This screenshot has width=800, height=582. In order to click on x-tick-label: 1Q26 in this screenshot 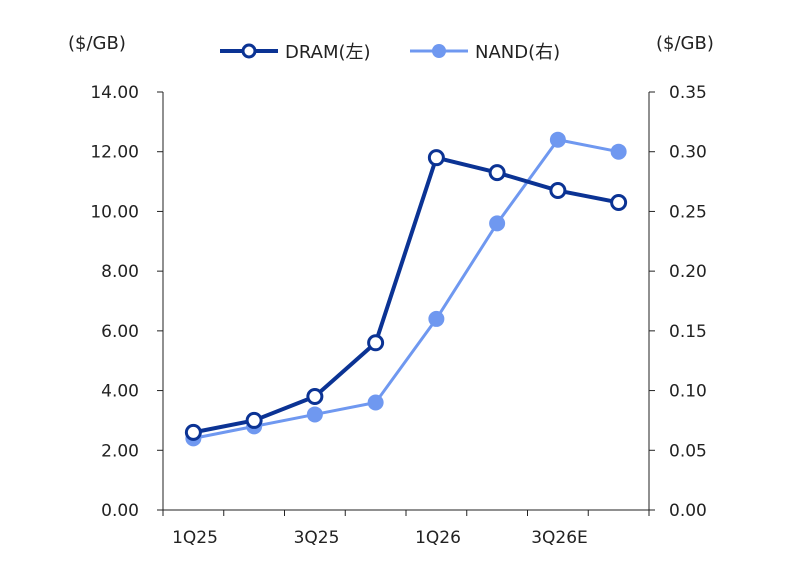, I will do `click(438, 538)`.